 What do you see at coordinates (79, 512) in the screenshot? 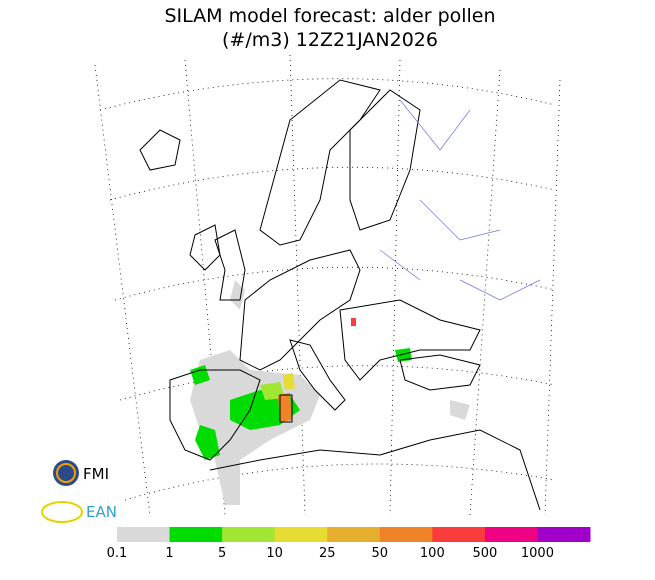
I see `ean-logo: EAN` at bounding box center [79, 512].